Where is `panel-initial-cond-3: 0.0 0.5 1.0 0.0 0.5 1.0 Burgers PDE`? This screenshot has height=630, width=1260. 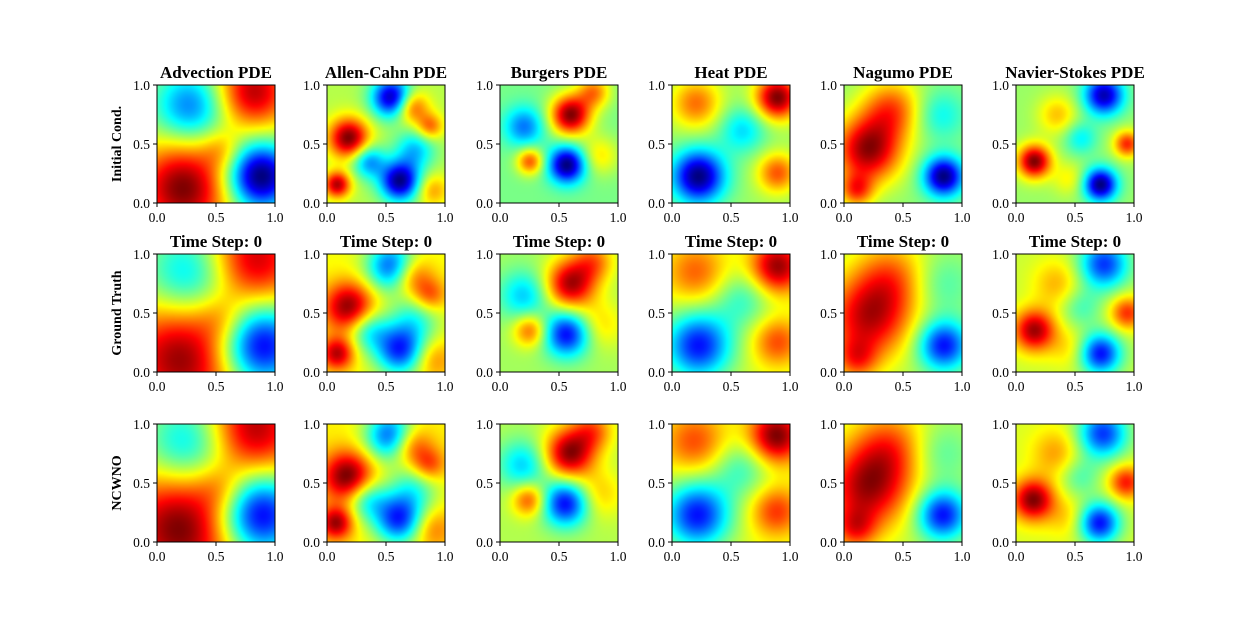 panel-initial-cond-3: 0.0 0.5 1.0 0.0 0.5 1.0 Burgers PDE is located at coordinates (551, 144).